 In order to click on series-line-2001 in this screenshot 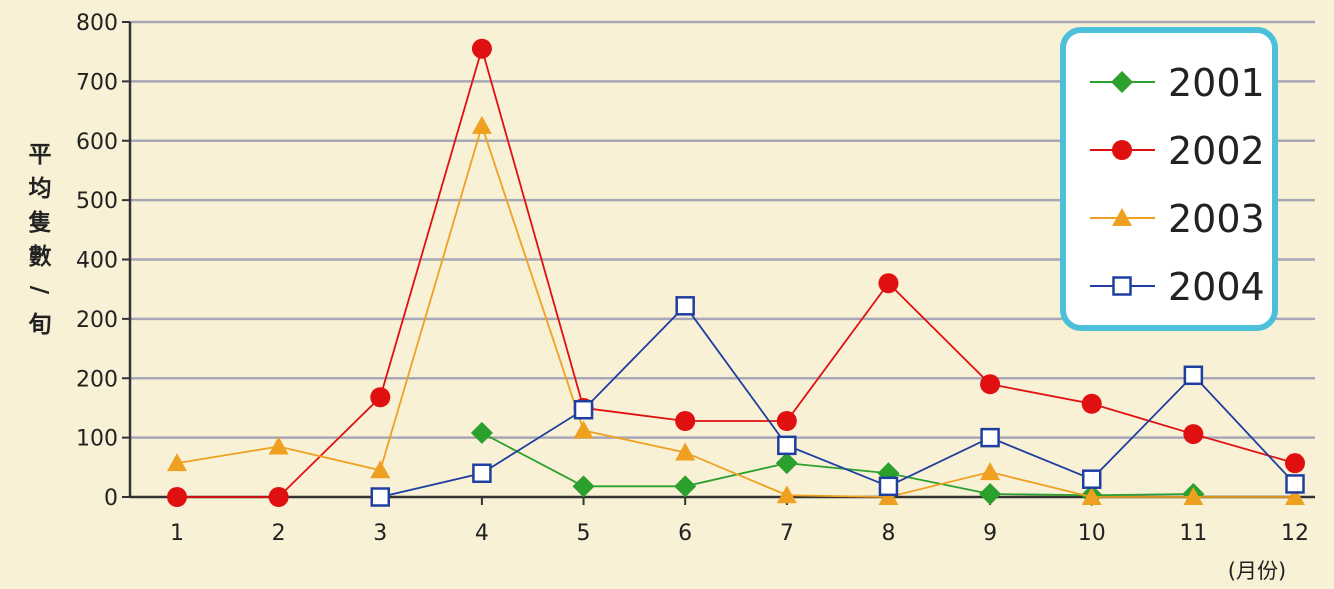, I will do `click(837, 464)`.